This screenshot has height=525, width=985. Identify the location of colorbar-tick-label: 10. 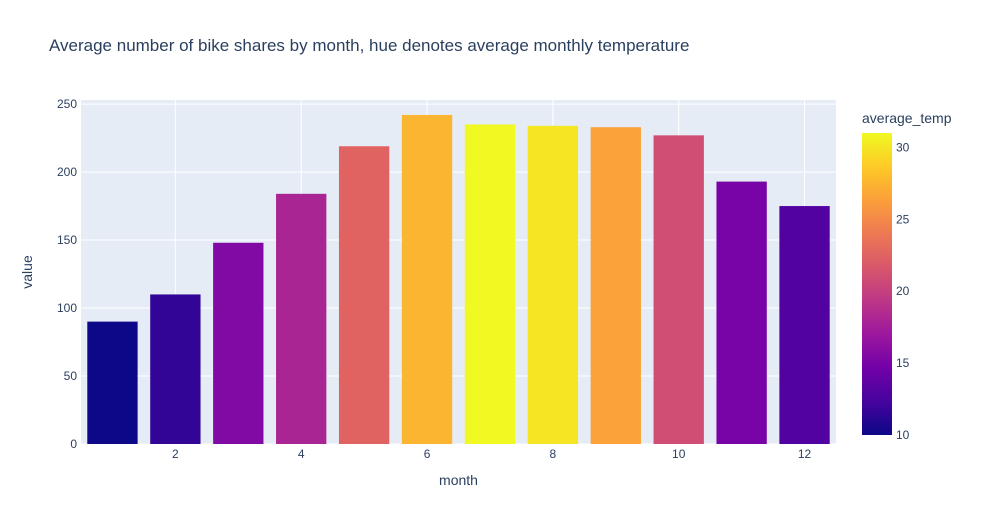
(903, 435).